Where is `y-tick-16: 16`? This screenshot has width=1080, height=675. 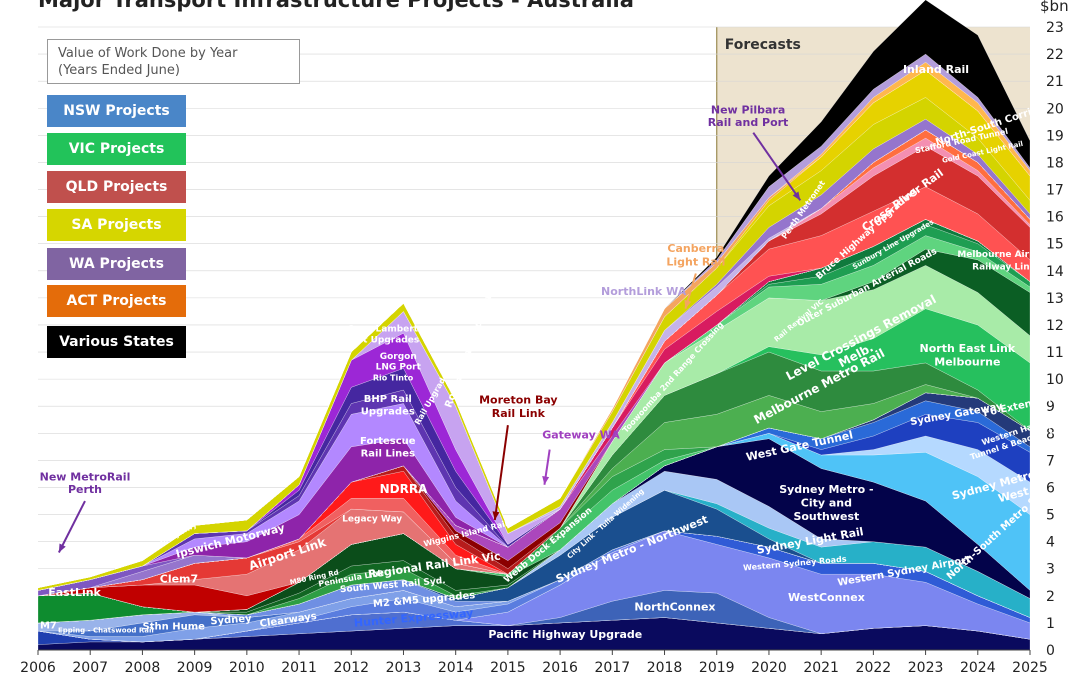 y-tick-16: 16 is located at coordinates (1055, 218).